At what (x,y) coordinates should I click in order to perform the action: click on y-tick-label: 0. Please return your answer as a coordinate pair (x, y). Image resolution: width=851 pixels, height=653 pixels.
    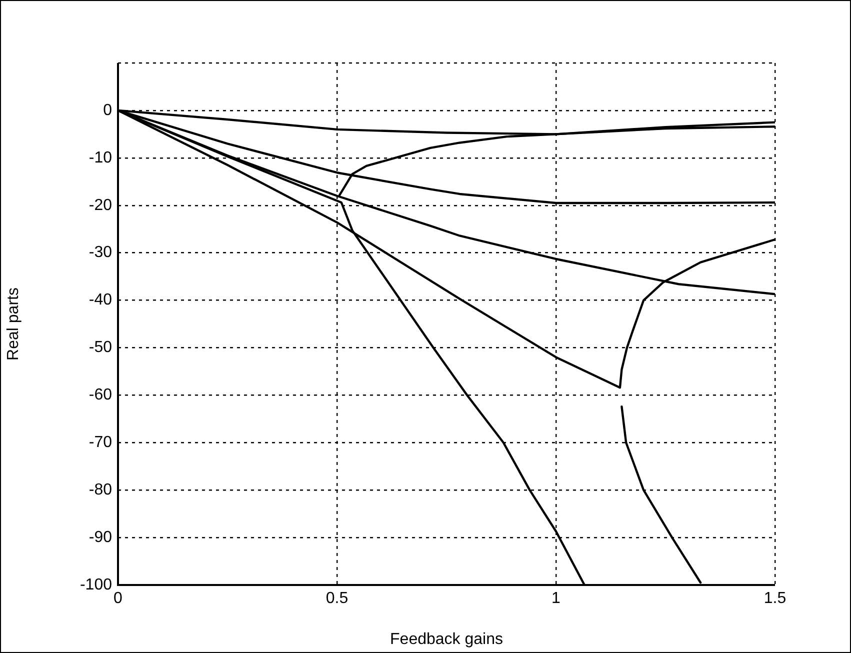
    Looking at the image, I should click on (107, 110).